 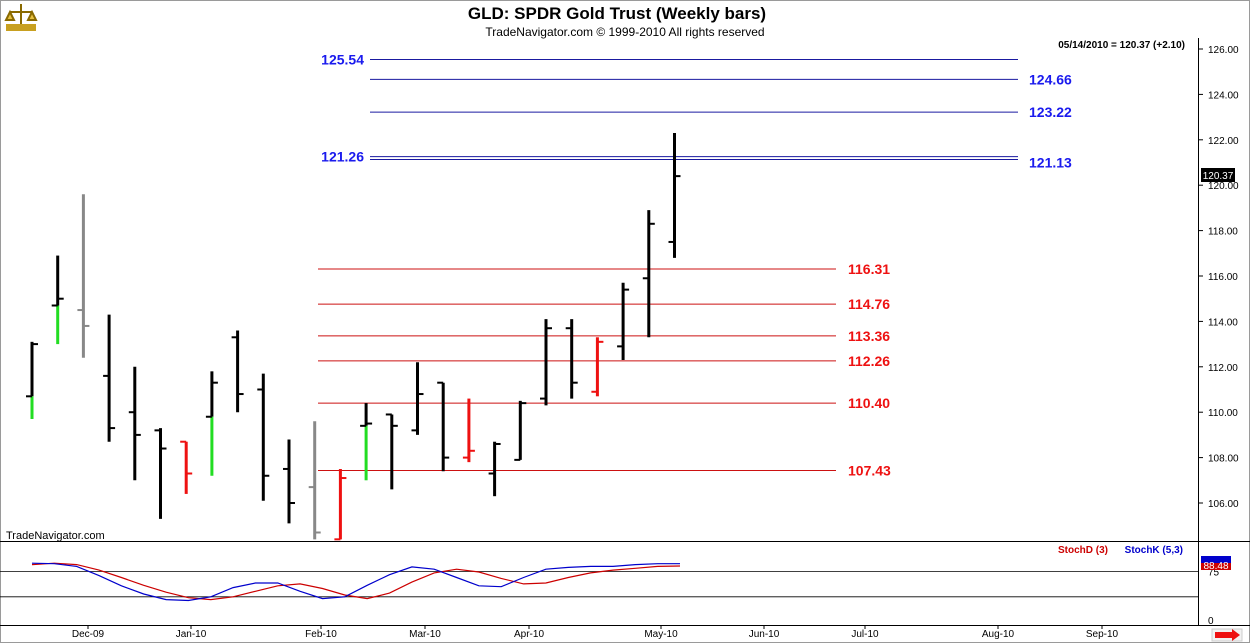 What do you see at coordinates (1102, 634) in the screenshot?
I see `time-tick-label: Sep-10` at bounding box center [1102, 634].